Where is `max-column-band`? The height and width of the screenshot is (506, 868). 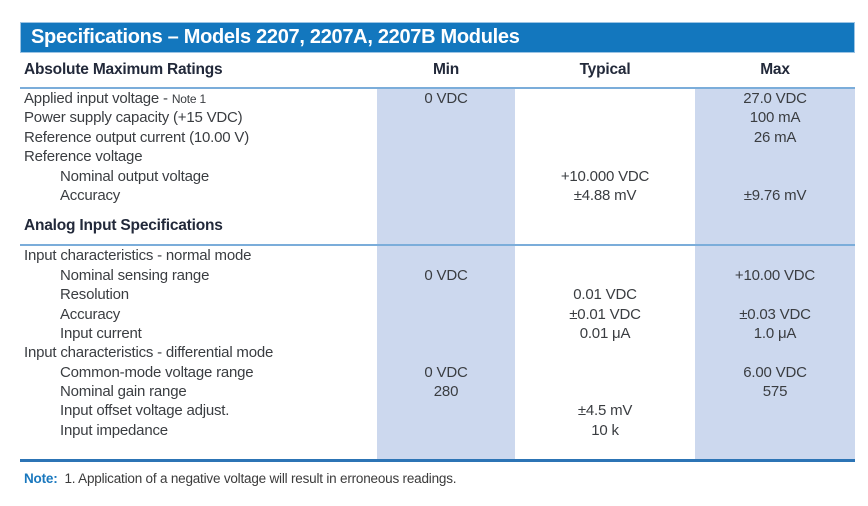
max-column-band is located at coordinates (775, 274).